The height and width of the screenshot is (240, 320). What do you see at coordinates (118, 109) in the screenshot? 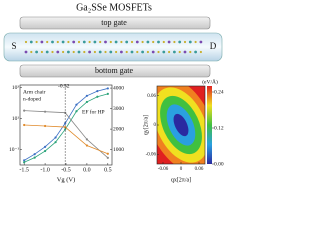
I see `y2-tick-label: 3000` at bounding box center [118, 109].